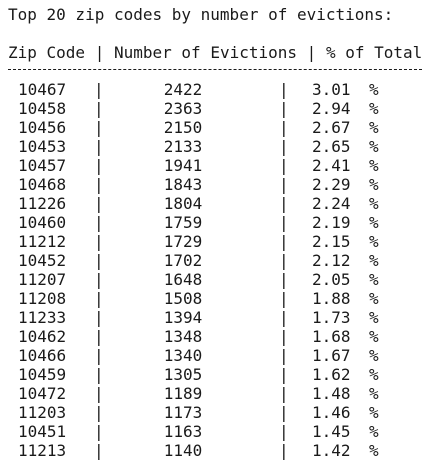 Image resolution: width=433 pixels, height=469 pixels. What do you see at coordinates (42, 108) in the screenshot?
I see `zip-cell: 10458` at bounding box center [42, 108].